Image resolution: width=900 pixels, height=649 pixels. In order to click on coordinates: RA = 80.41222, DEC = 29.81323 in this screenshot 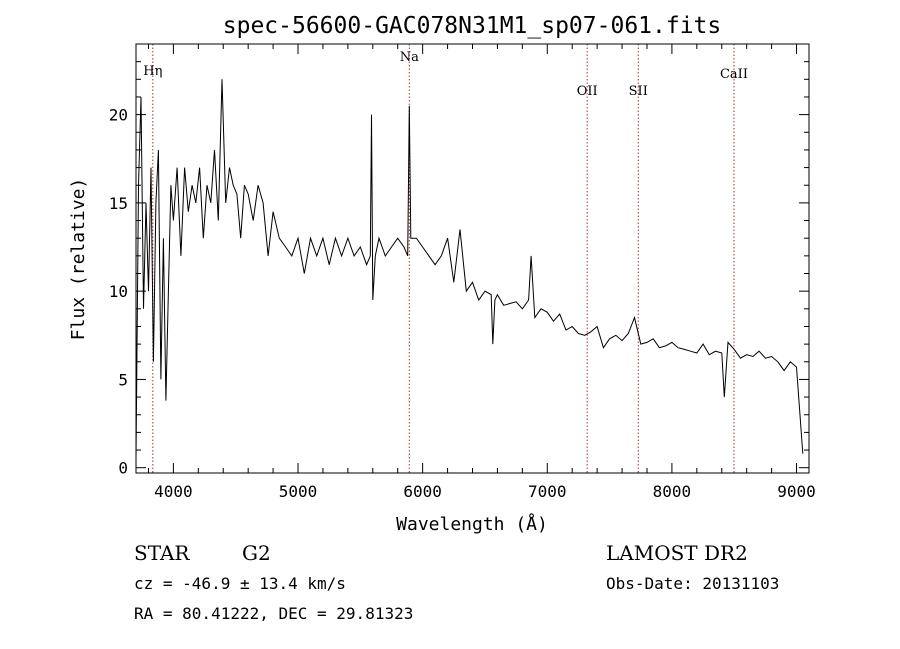, I will do `click(273, 613)`.